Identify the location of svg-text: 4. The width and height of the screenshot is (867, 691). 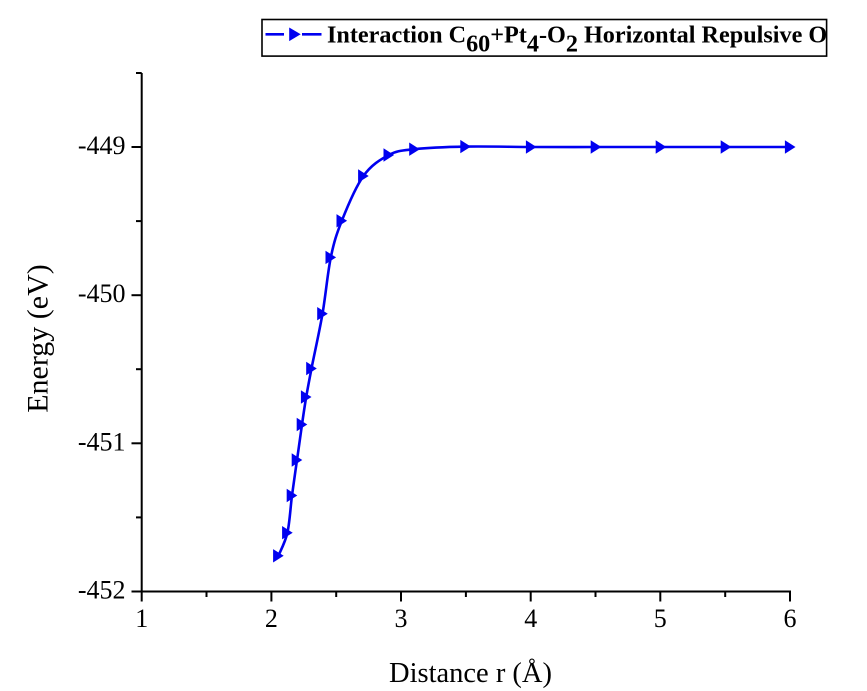
(530, 618).